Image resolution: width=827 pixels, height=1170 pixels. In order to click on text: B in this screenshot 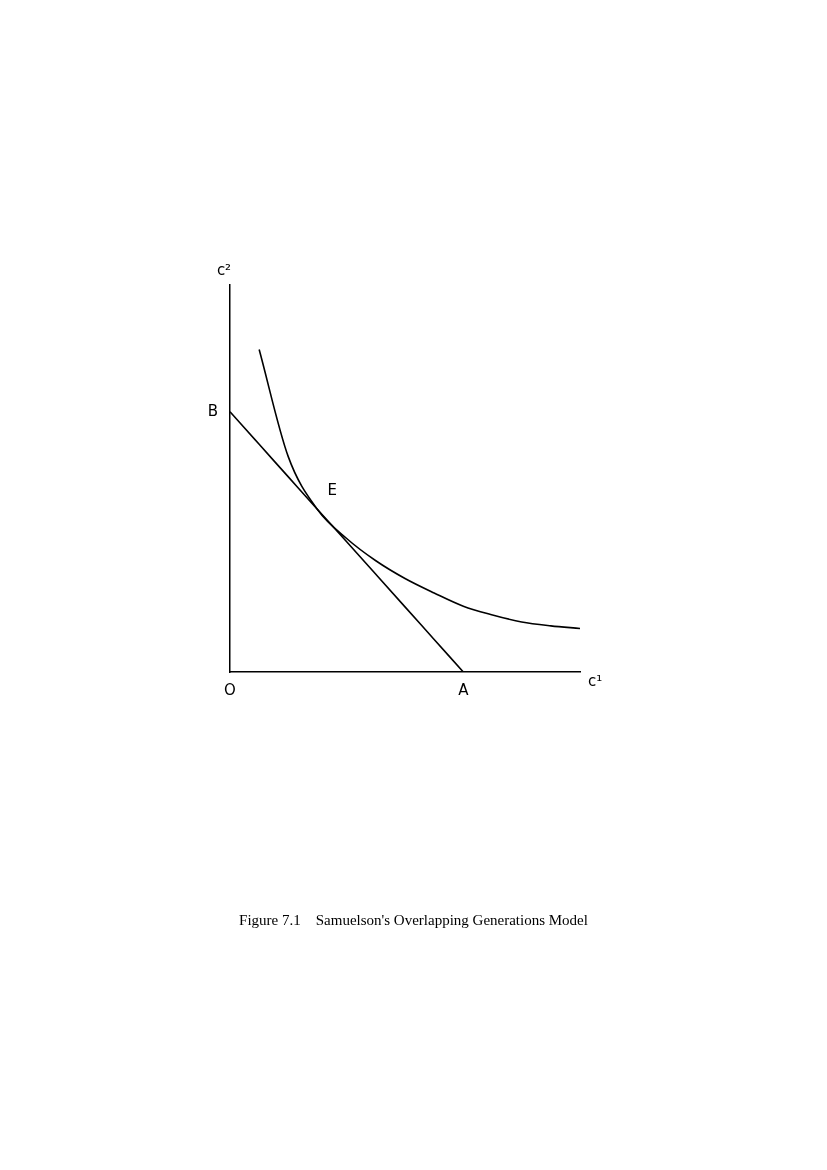, I will do `click(212, 410)`.